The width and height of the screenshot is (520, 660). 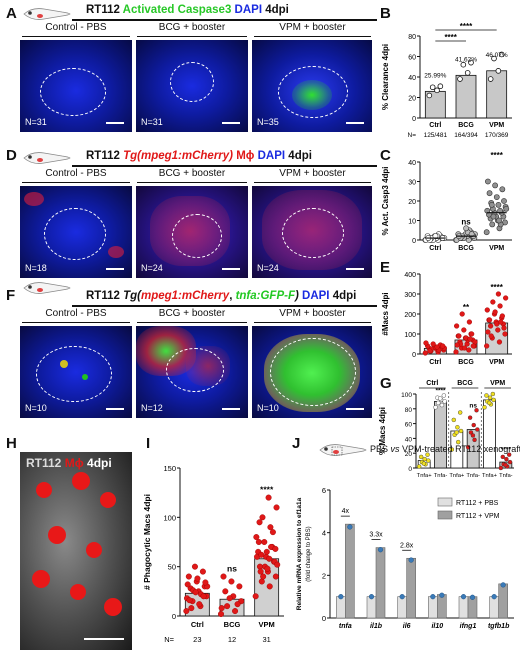 What do you see at coordinates (437, 626) in the screenshot?
I see `x-tick-label: il10` at bounding box center [437, 626].